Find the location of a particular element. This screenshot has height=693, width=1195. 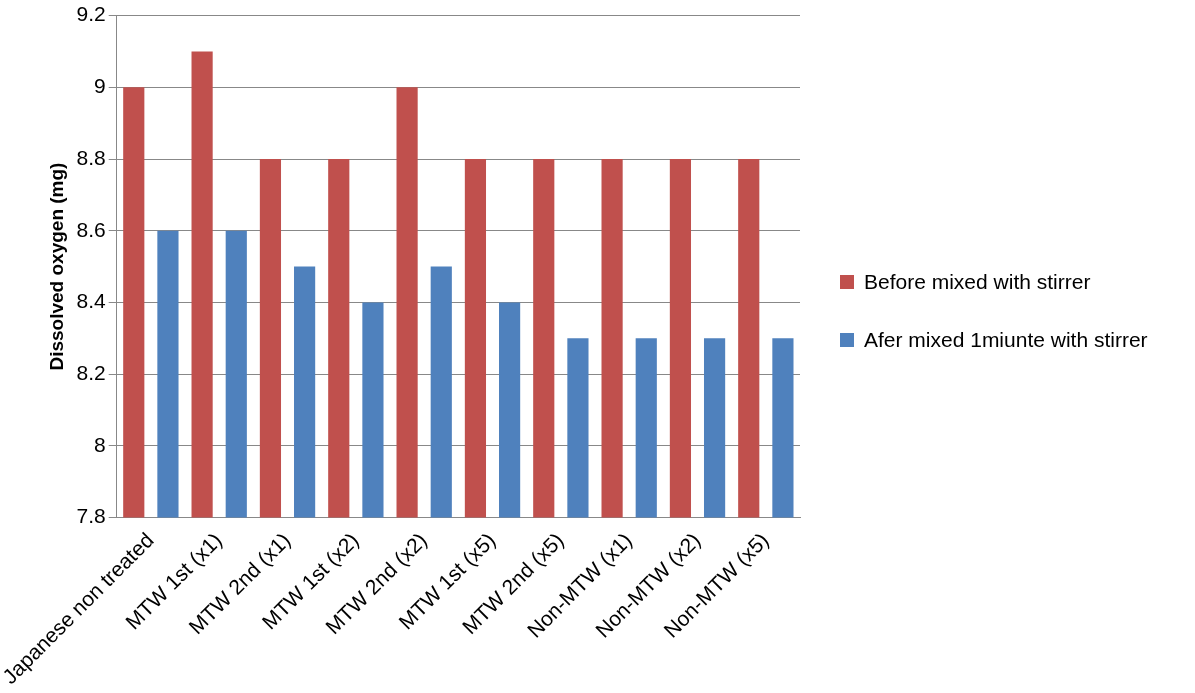

y-tick-label: 8.2 is located at coordinates (91, 372).